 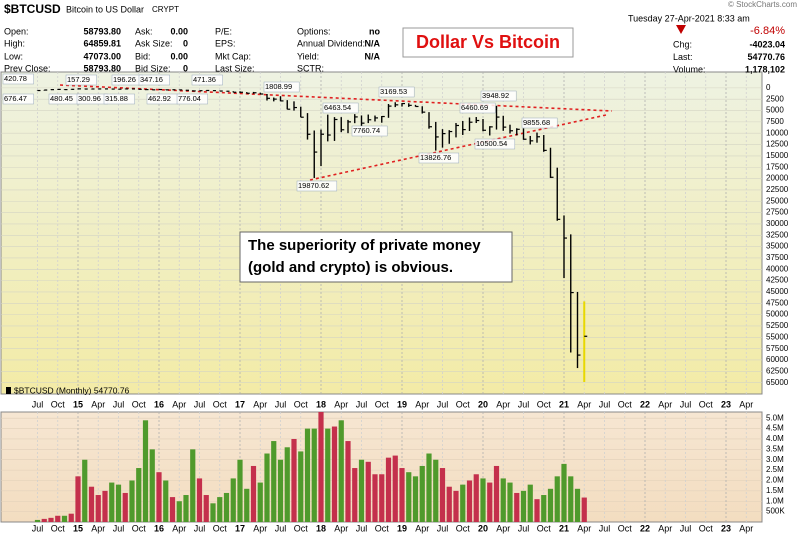 I want to click on x-tick-label: 15, so click(x=78, y=528).